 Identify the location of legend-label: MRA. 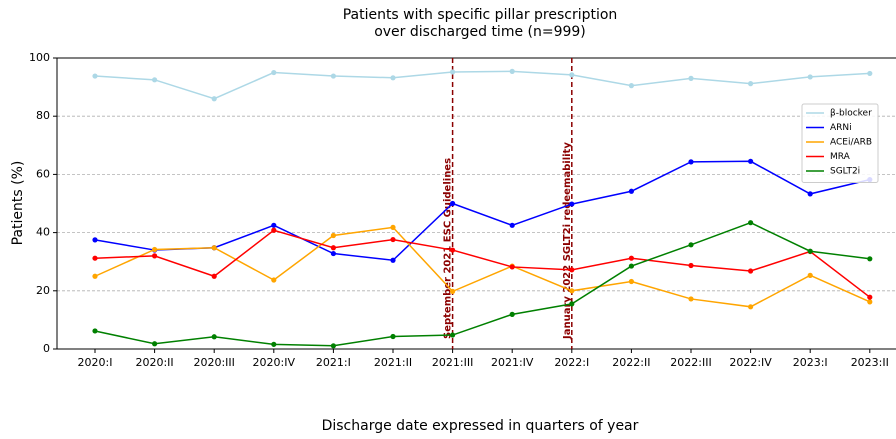
(840, 157).